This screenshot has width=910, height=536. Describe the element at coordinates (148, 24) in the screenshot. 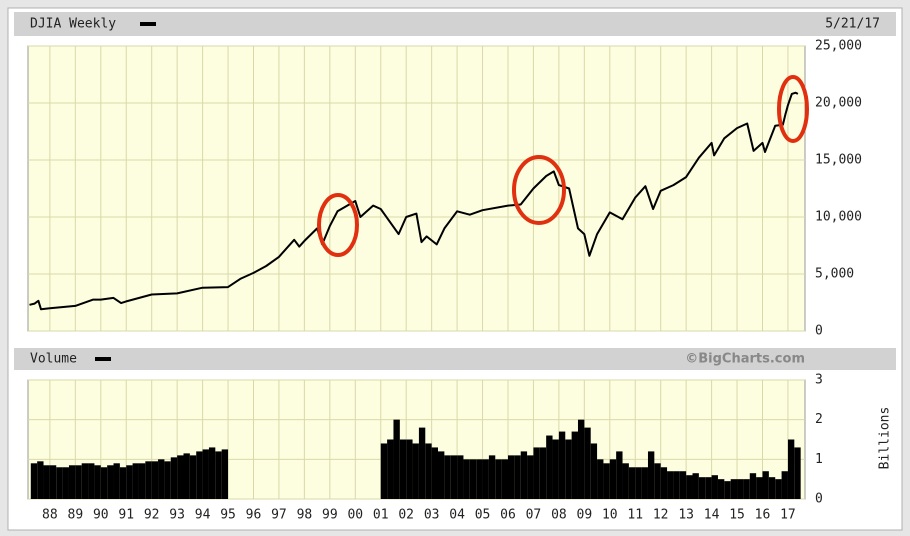

I see `legend-swatch` at that location.